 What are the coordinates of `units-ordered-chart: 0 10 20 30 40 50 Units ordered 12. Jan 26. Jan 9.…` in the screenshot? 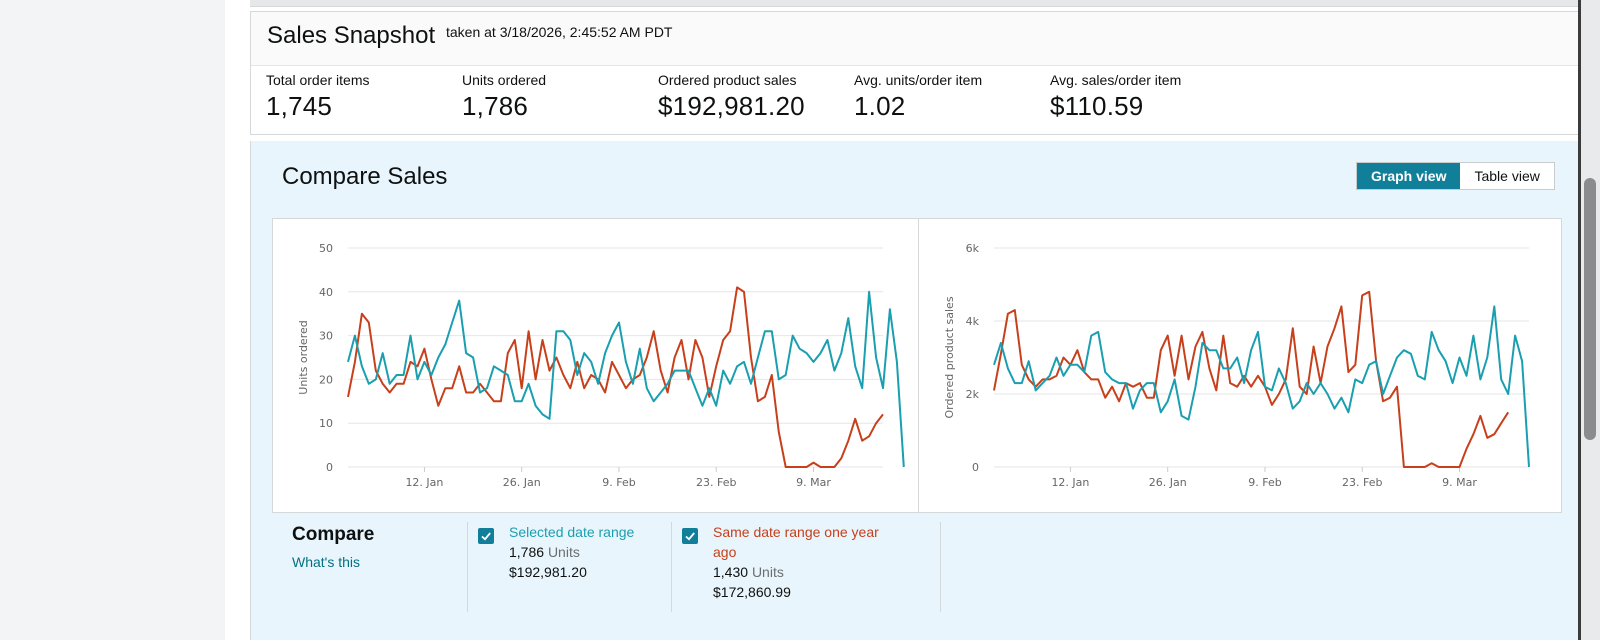 It's located at (601, 365).